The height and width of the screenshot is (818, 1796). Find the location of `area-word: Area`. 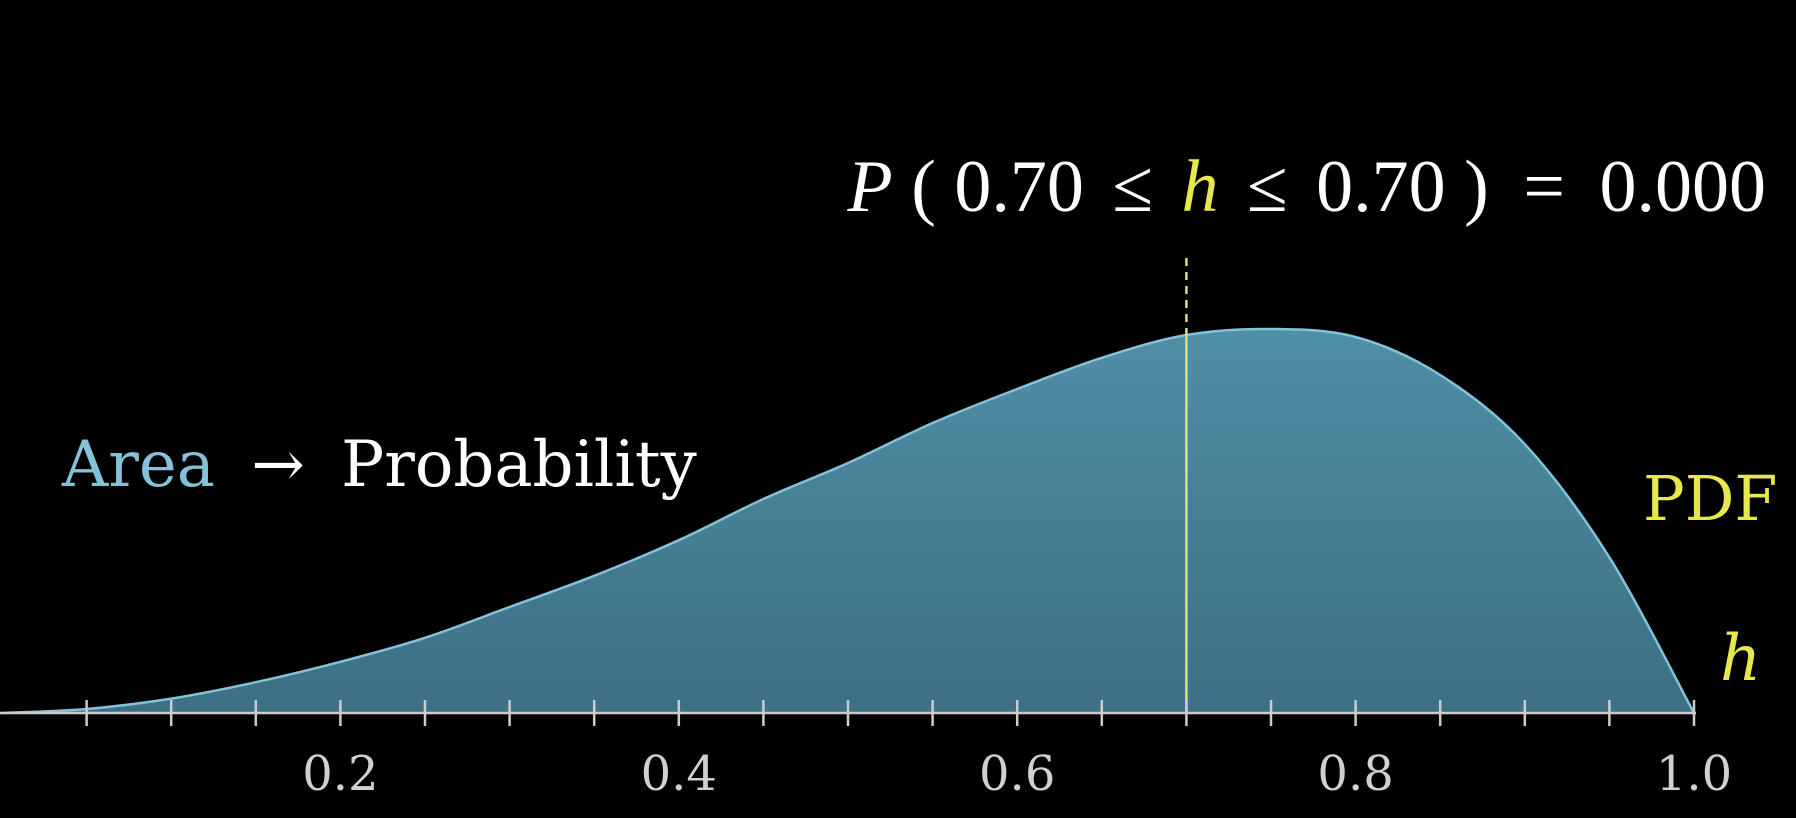

area-word: Area is located at coordinates (138, 465).